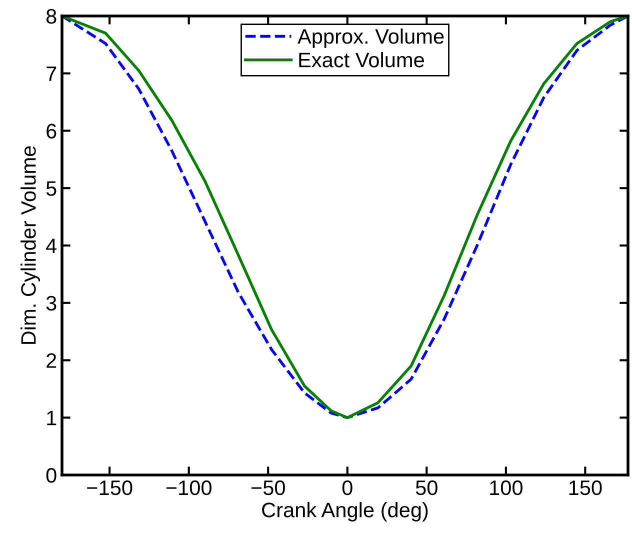 Image resolution: width=632 pixels, height=535 pixels. Describe the element at coordinates (109, 488) in the screenshot. I see `x-tick-label: −150` at that location.